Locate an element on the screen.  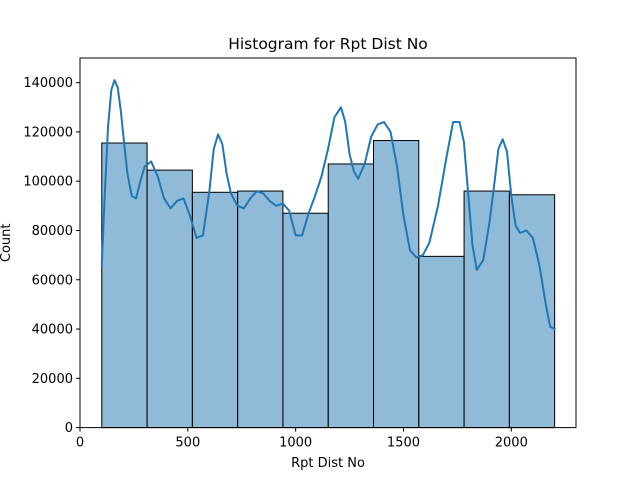
y-tick-label: 60000 is located at coordinates (52, 280).